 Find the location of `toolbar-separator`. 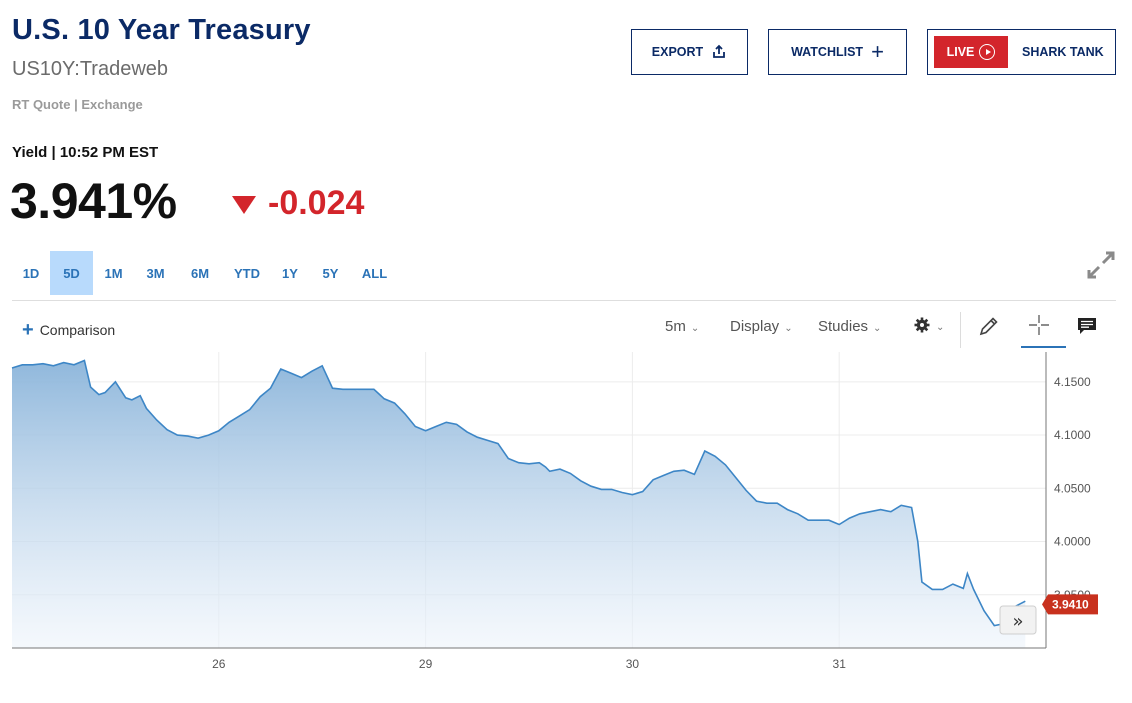

toolbar-separator is located at coordinates (960, 330).